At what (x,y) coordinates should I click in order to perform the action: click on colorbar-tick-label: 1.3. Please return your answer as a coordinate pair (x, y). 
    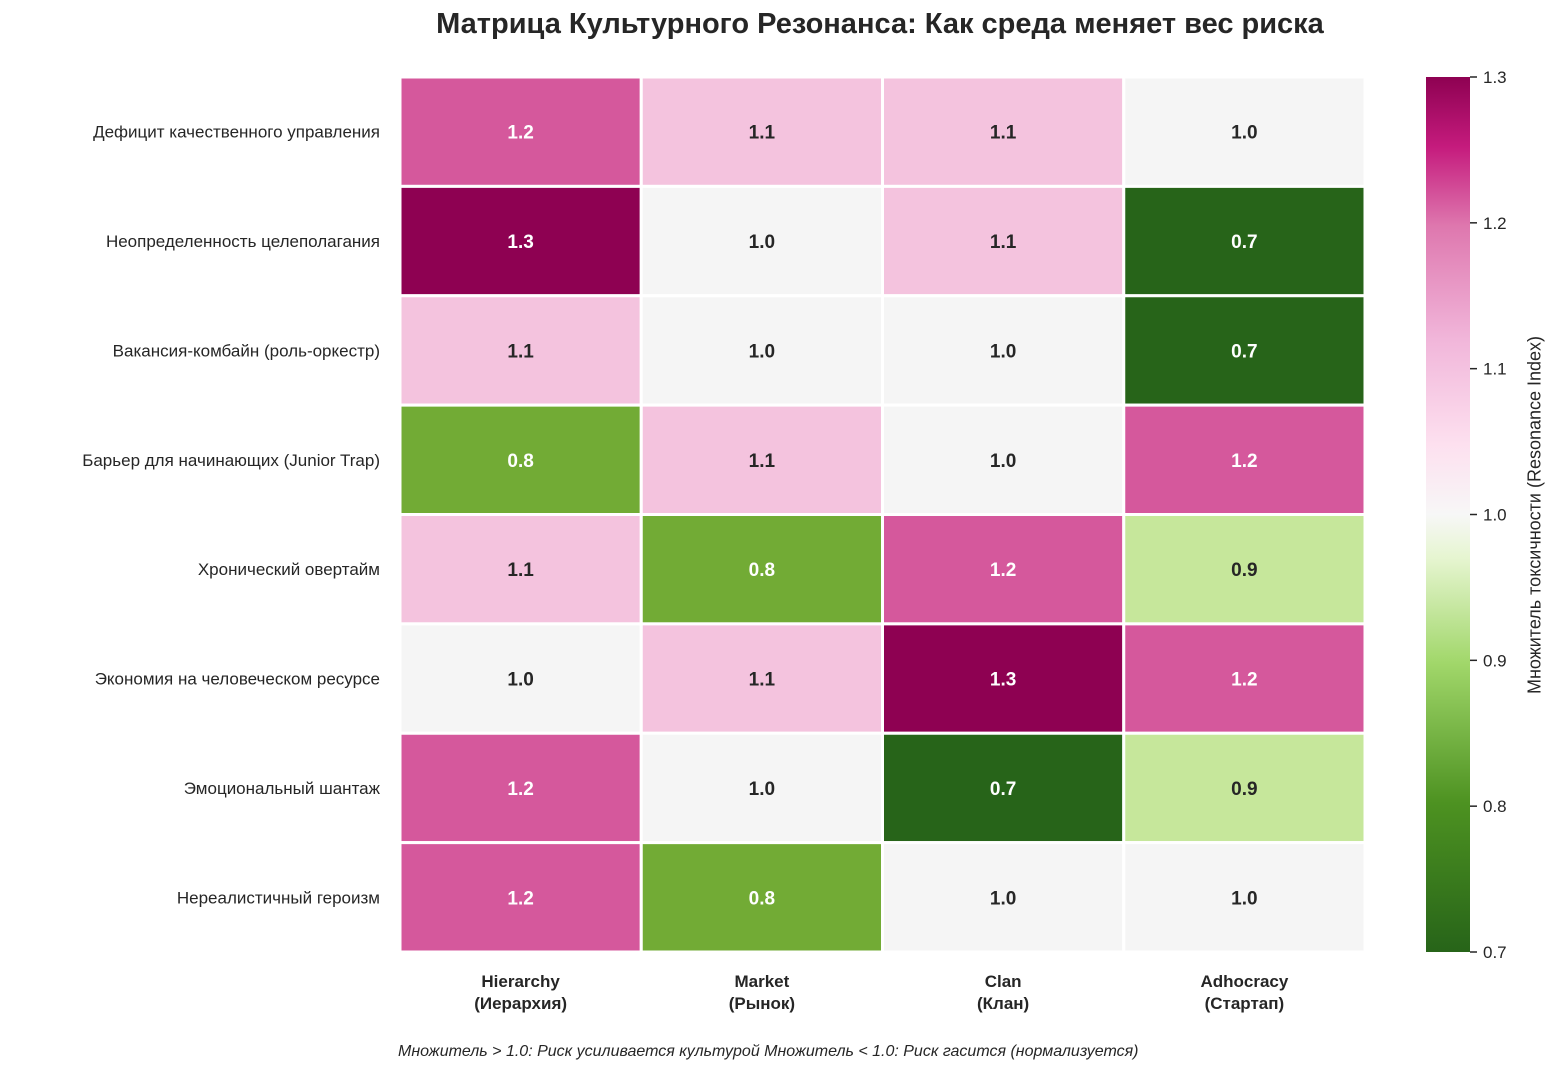
    Looking at the image, I should click on (1495, 77).